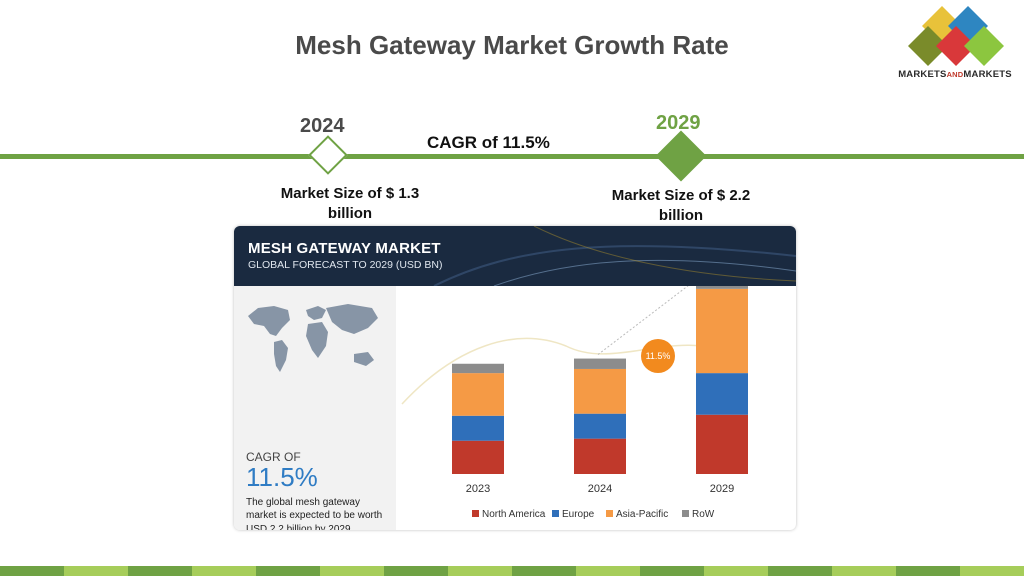 This screenshot has width=1024, height=576. What do you see at coordinates (273, 457) in the screenshot?
I see `cagr-label: CAGR OF` at bounding box center [273, 457].